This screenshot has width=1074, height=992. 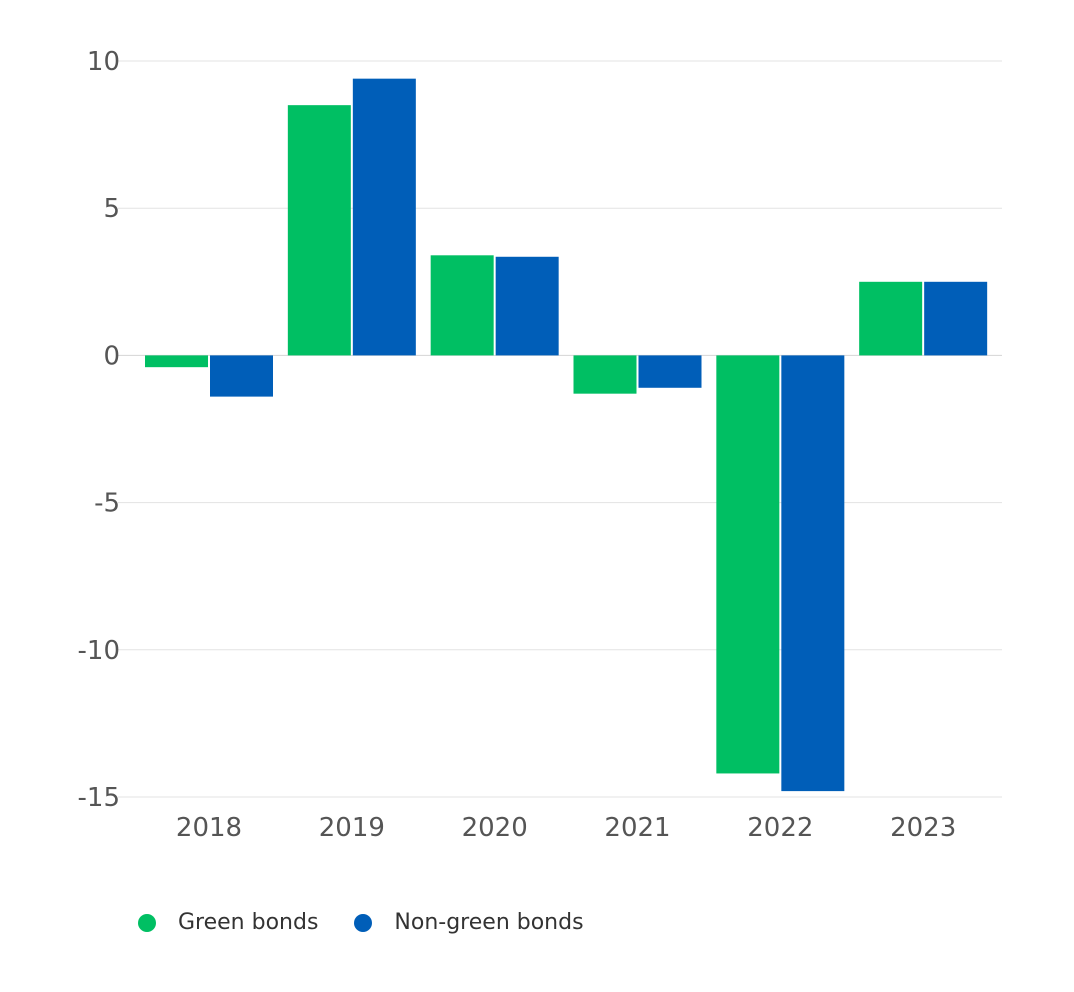 I want to click on y-tick-label: -5, so click(x=107, y=504).